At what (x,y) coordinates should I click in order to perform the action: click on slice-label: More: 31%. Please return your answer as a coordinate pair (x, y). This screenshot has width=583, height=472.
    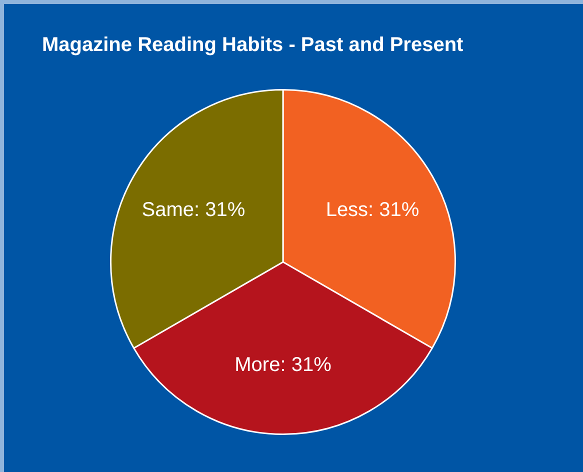
    Looking at the image, I should click on (283, 365).